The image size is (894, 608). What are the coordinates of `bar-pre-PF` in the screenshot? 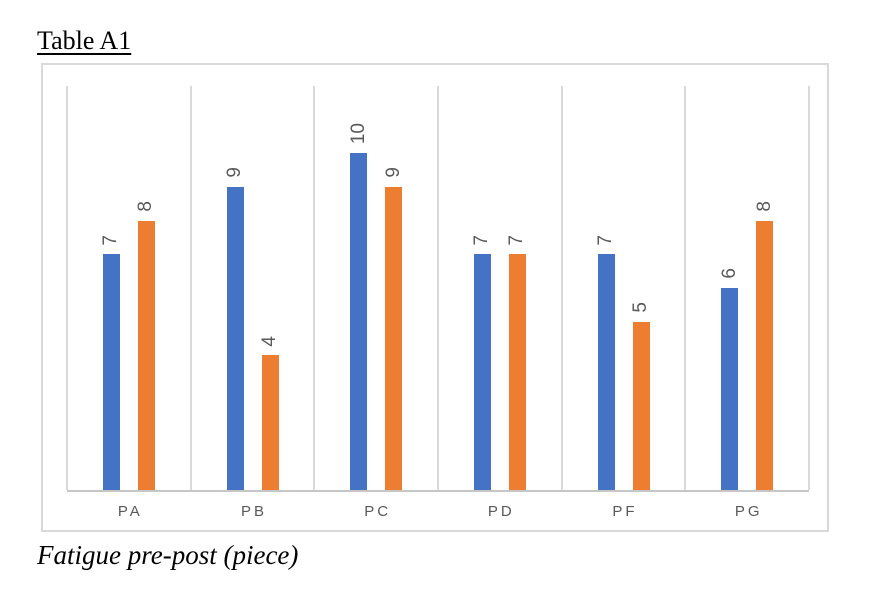 It's located at (606, 372).